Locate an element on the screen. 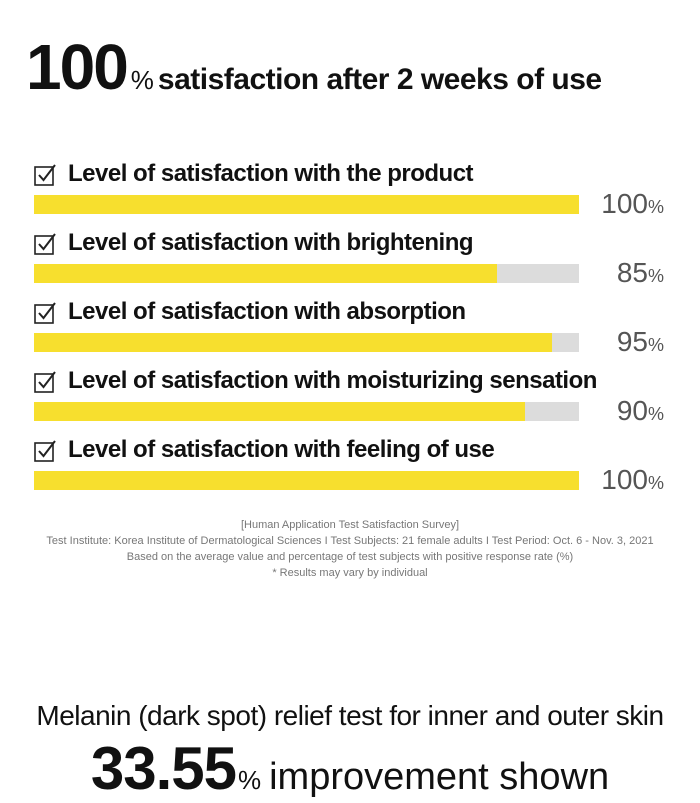 This screenshot has width=700, height=803. value-number: 95 is located at coordinates (632, 341).